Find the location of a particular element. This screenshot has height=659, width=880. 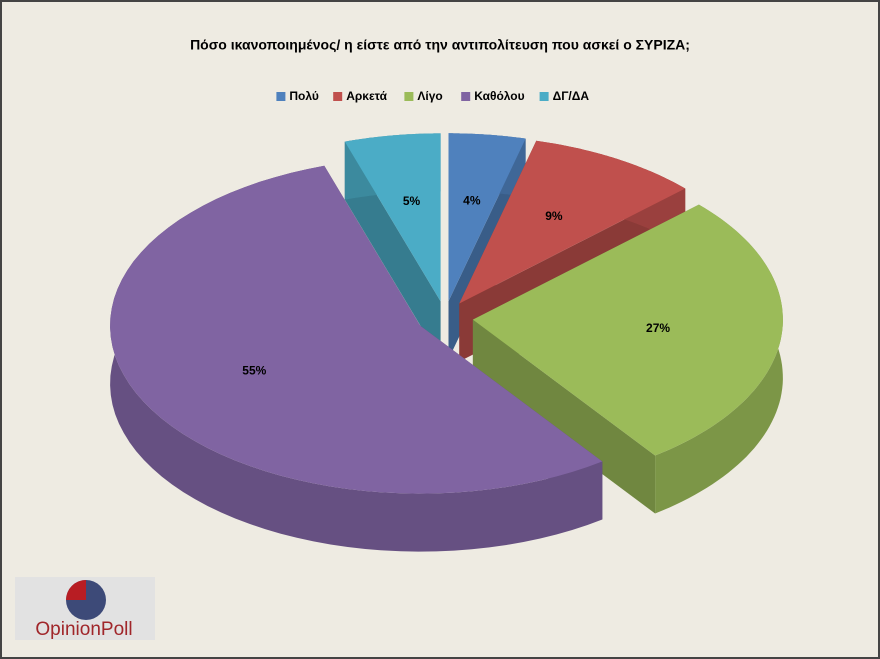

data-label: 55% is located at coordinates (254, 371).